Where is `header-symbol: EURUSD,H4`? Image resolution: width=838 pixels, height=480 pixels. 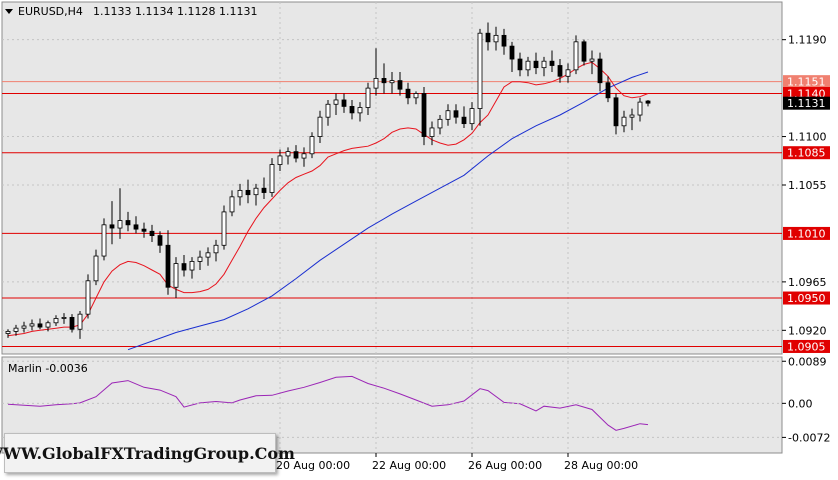
header-symbol: EURUSD,H4 is located at coordinates (50, 11).